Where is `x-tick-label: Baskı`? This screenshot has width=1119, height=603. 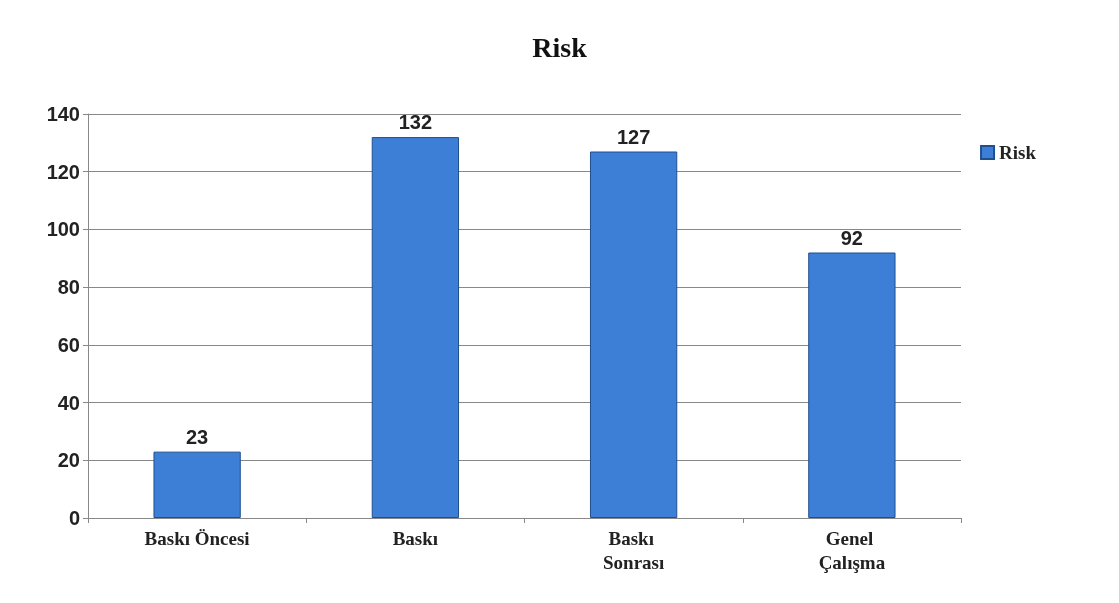 x-tick-label: Baskı is located at coordinates (415, 538).